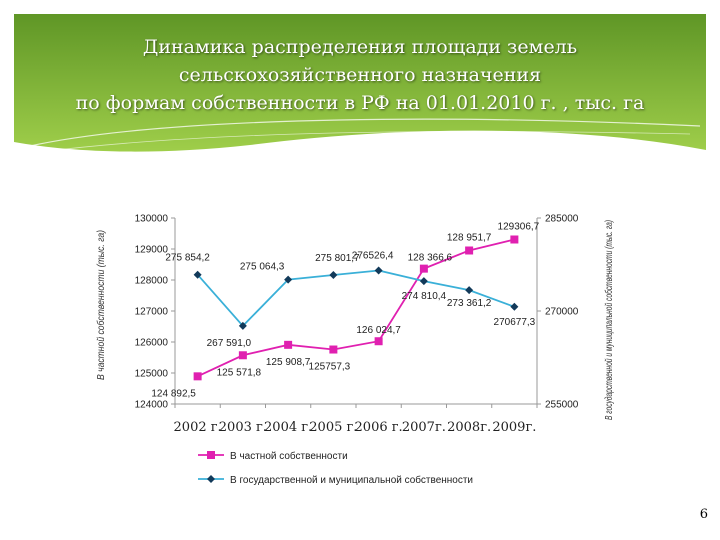 This screenshot has height=540, width=720. I want to click on x-tick-label: 2003 г., so click(243, 427).